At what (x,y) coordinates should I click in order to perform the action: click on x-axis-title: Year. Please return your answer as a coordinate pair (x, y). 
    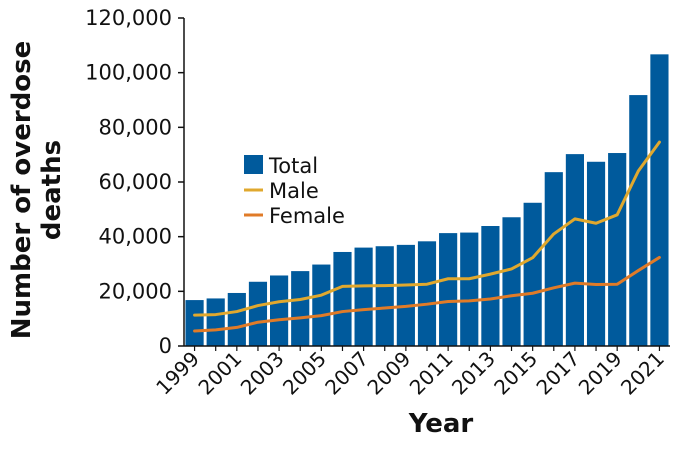
    Looking at the image, I should click on (441, 424).